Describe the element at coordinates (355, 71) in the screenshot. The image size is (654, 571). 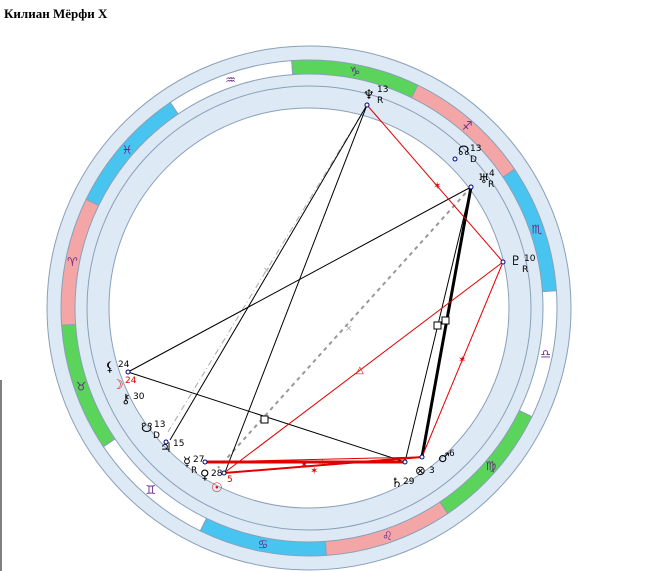
I see `capricorn-icon: ♑` at that location.